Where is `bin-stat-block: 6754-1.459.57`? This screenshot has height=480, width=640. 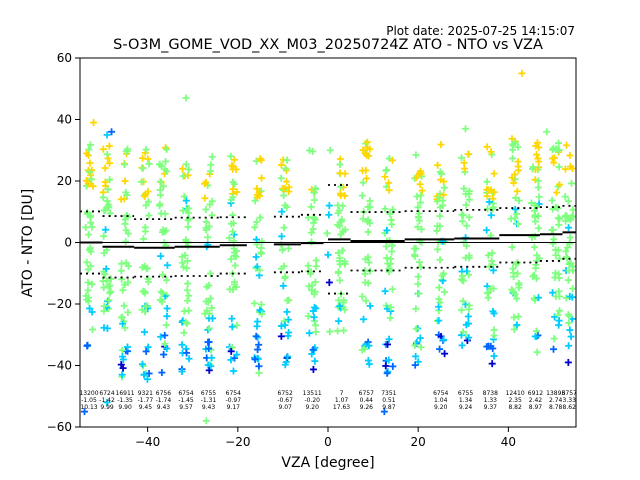
bin-stat-block: 6754-1.459.57 is located at coordinates (186, 400).